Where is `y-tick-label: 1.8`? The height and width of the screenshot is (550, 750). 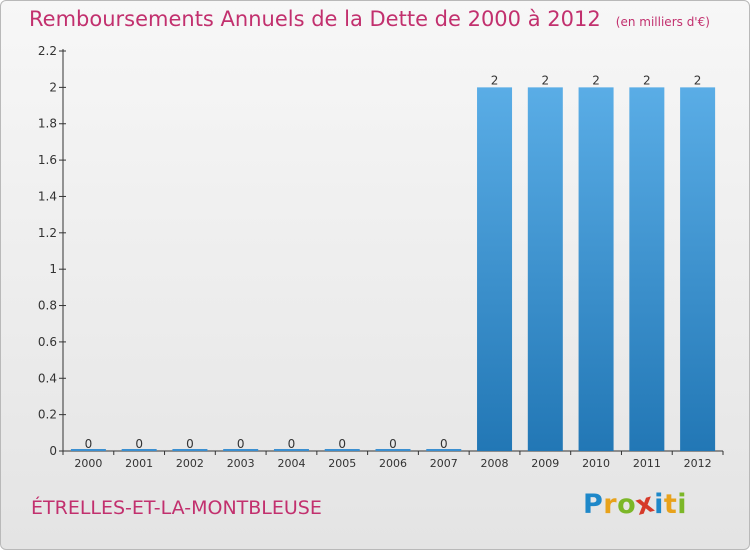 y-tick-label: 1.8 is located at coordinates (47, 124).